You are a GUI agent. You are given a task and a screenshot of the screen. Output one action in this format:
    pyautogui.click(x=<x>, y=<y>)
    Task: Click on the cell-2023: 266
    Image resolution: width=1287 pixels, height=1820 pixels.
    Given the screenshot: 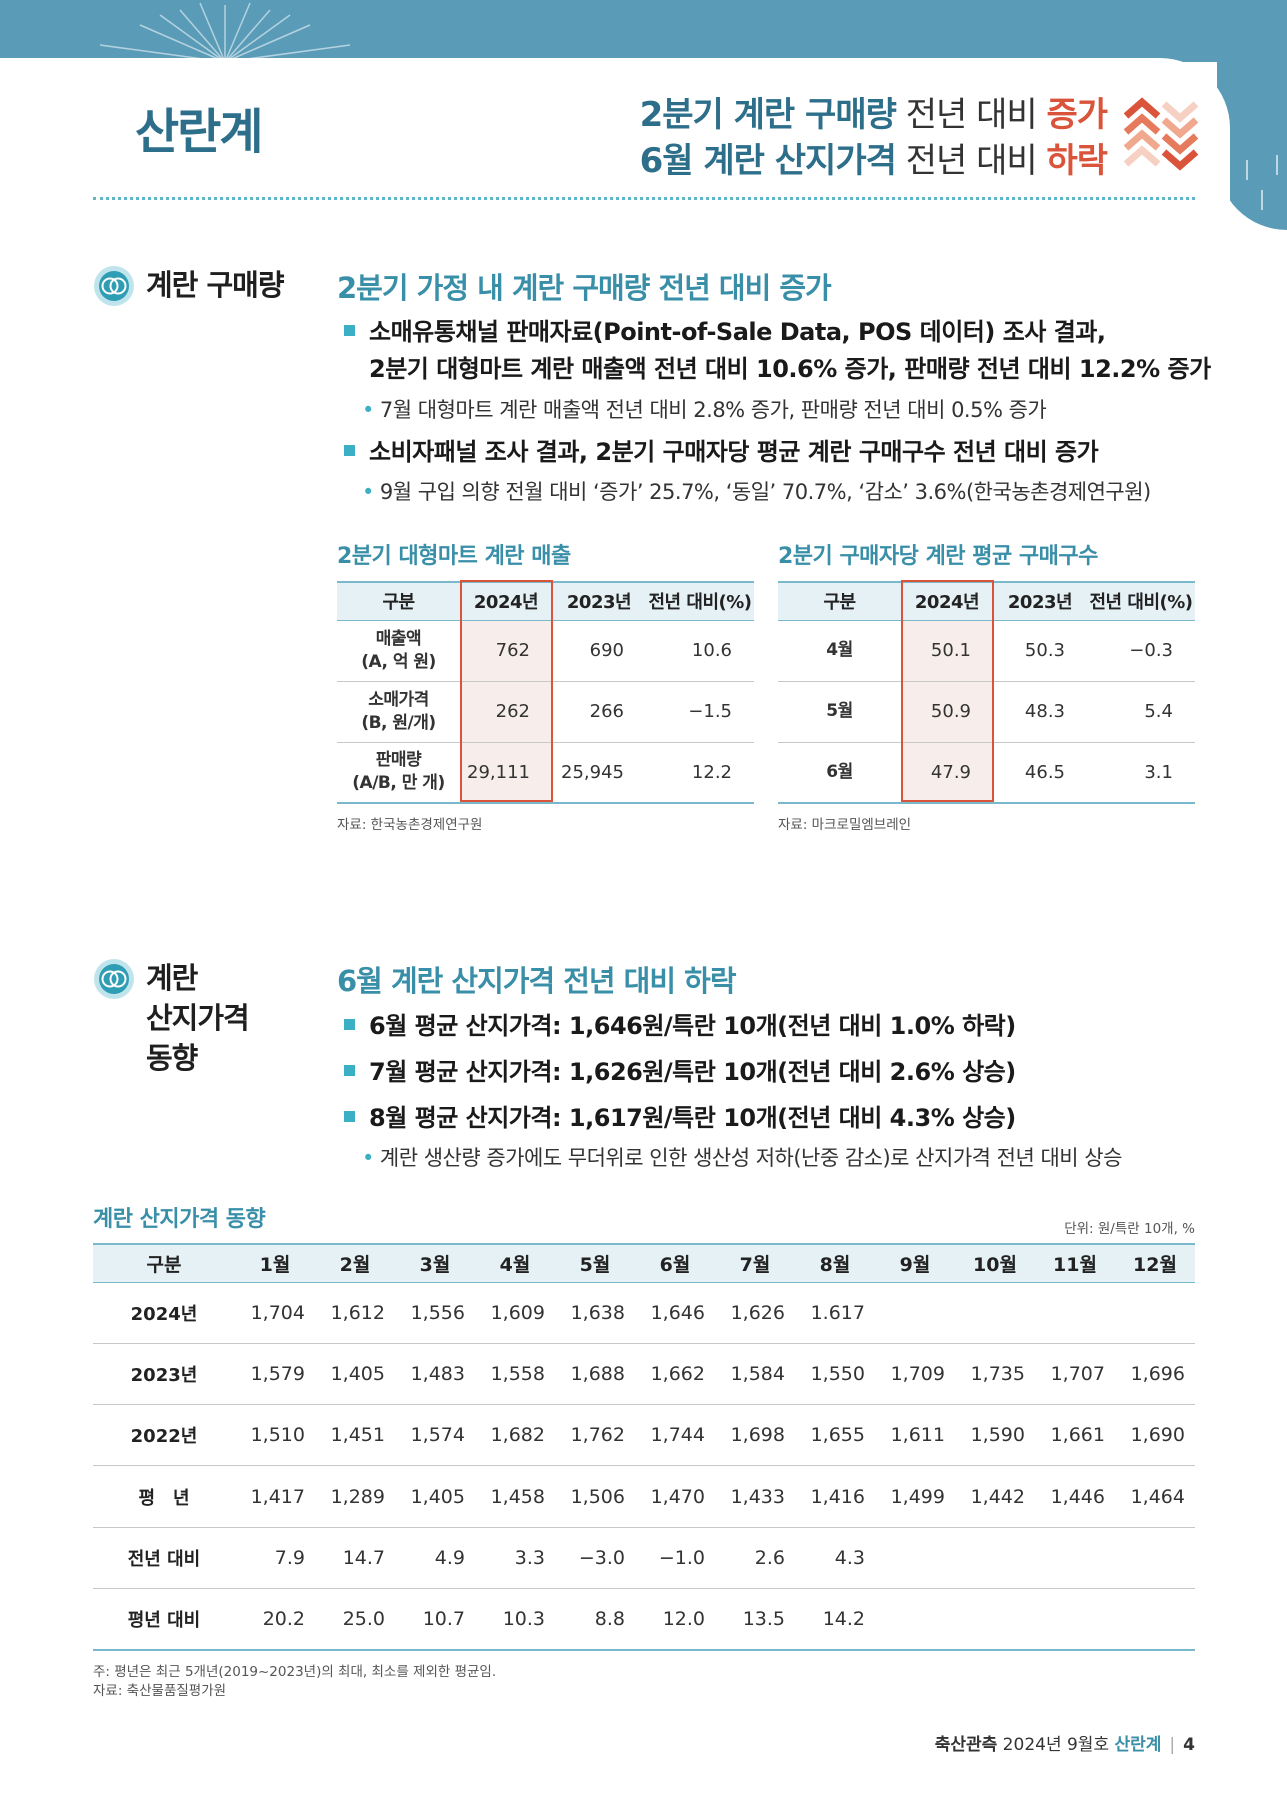 What is the action you would take?
    pyautogui.click(x=599, y=712)
    